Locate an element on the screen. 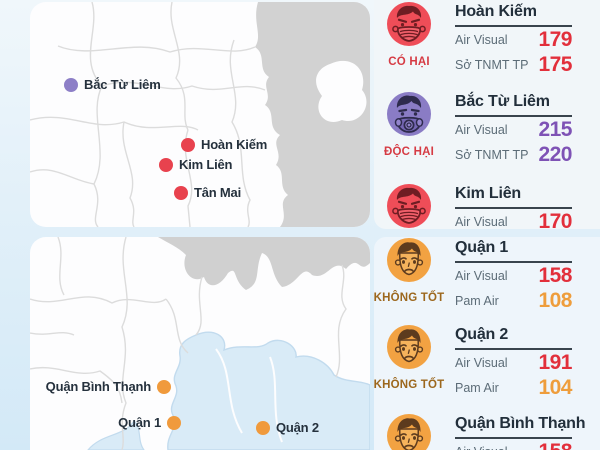 This screenshot has height=450, width=600. marker-label: Quận 2 is located at coordinates (297, 427).